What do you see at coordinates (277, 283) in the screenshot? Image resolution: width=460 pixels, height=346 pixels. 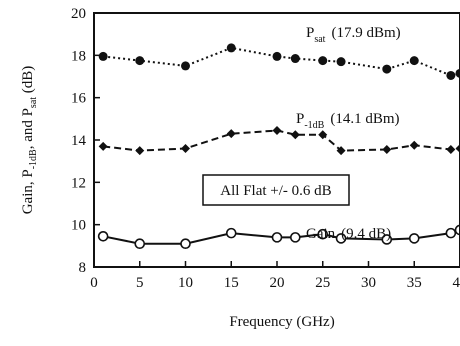 I see `x-tick-label: 20` at bounding box center [277, 283].